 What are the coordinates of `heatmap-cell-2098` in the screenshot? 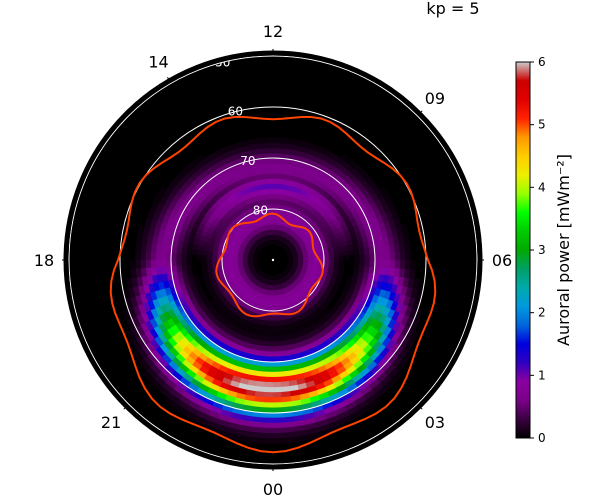 It's located at (383, 191).